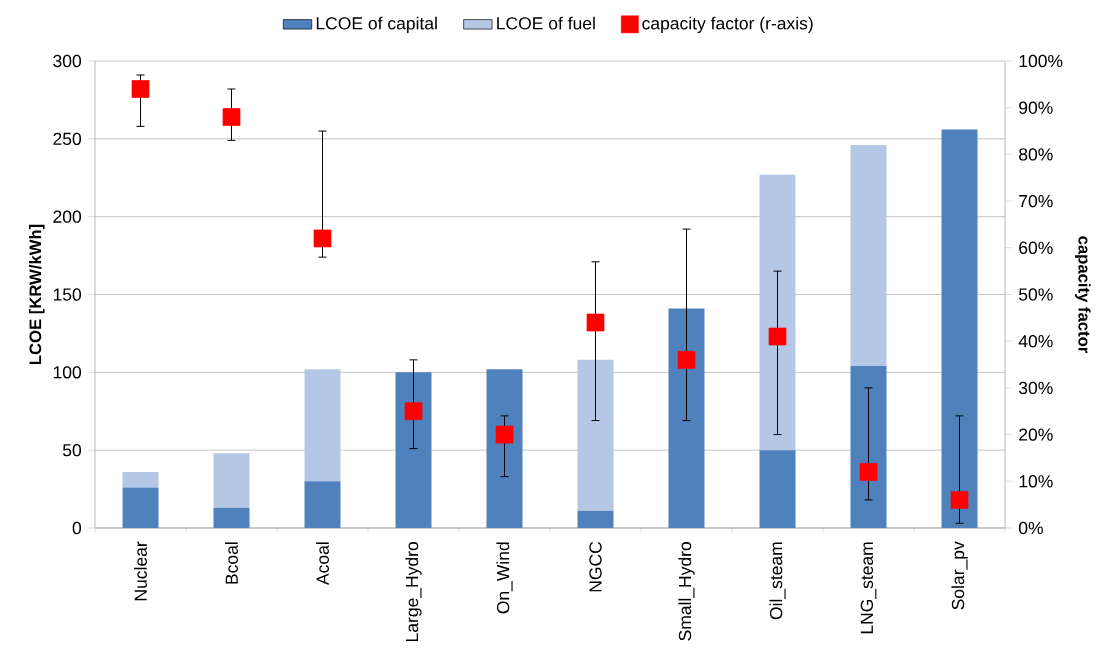 The width and height of the screenshot is (1099, 659). I want to click on y2-tick-label: 60%, so click(1036, 247).